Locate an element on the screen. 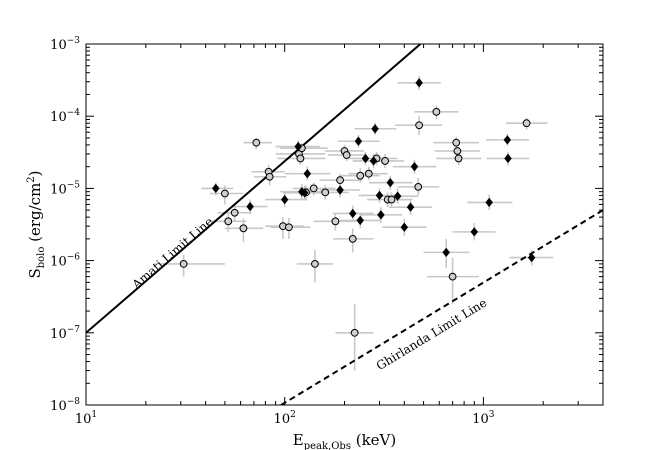 This screenshot has width=670, height=450. y-tick-label: 10⁻⁸ is located at coordinates (65, 405).